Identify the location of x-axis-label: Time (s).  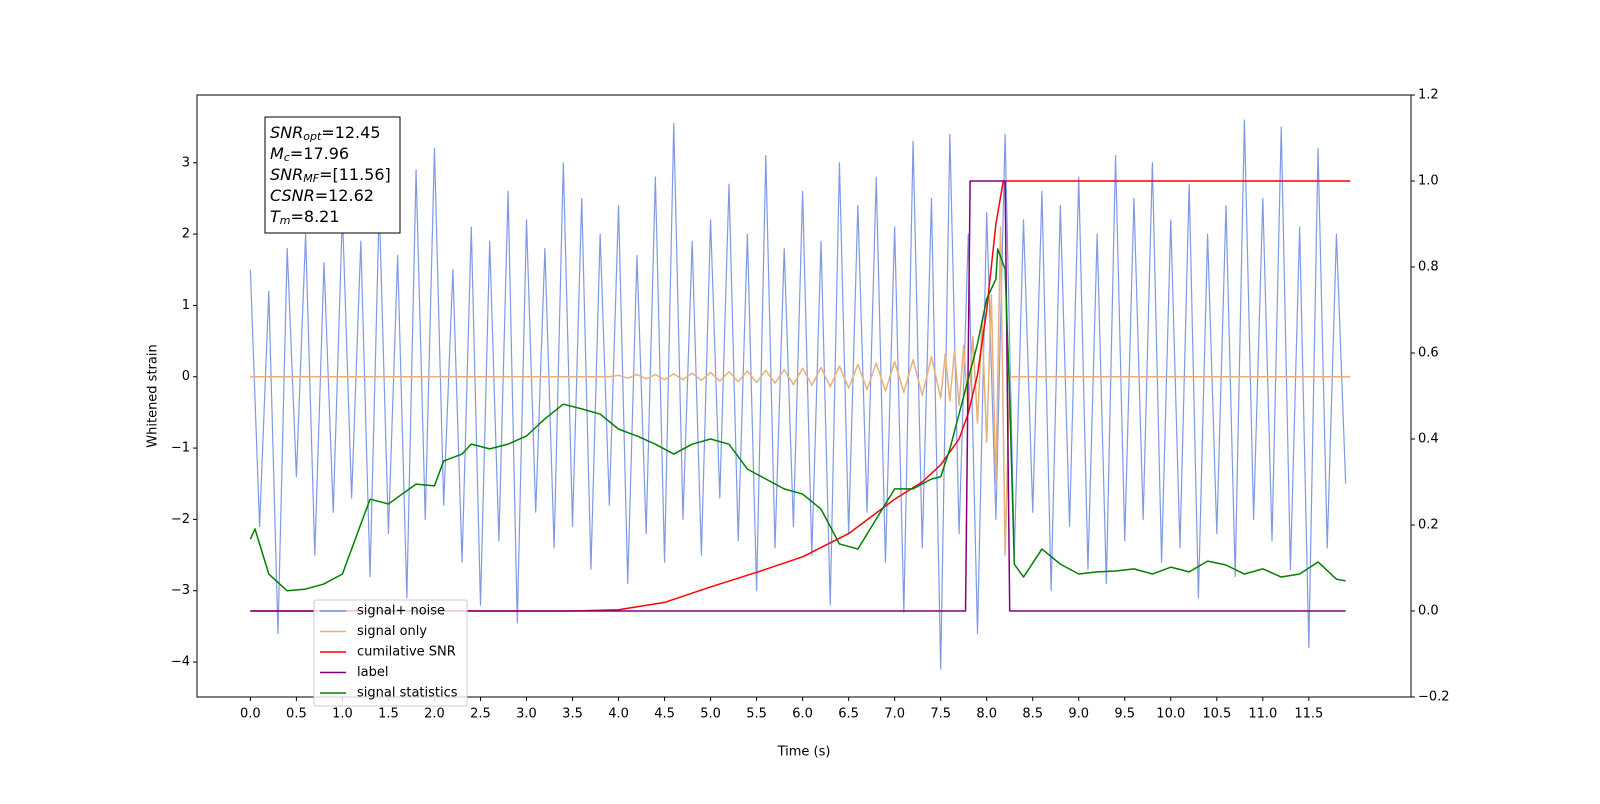
(804, 752).